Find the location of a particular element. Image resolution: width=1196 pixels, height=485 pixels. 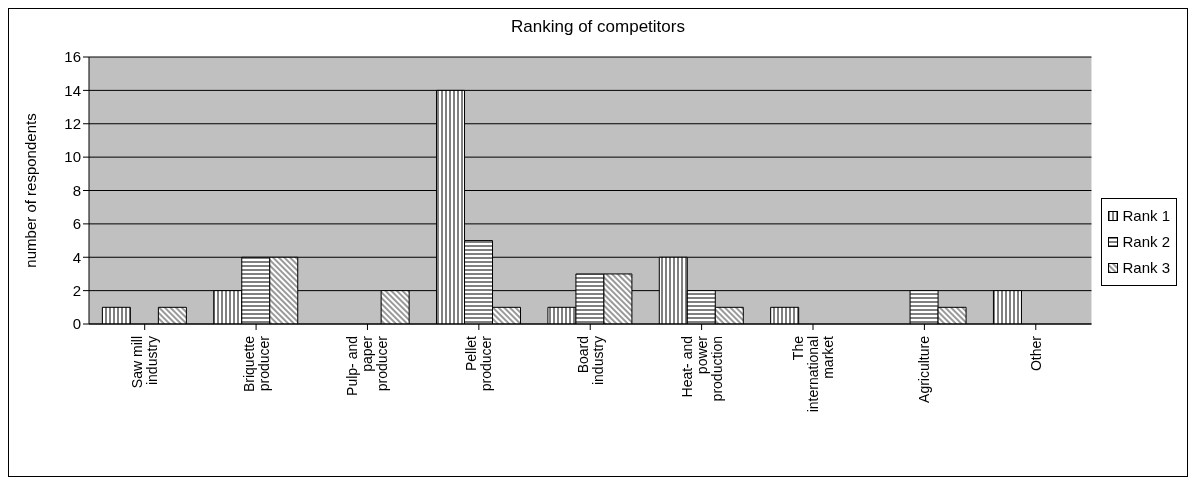

x-tick-label: Heat- and power production is located at coordinates (701, 368).